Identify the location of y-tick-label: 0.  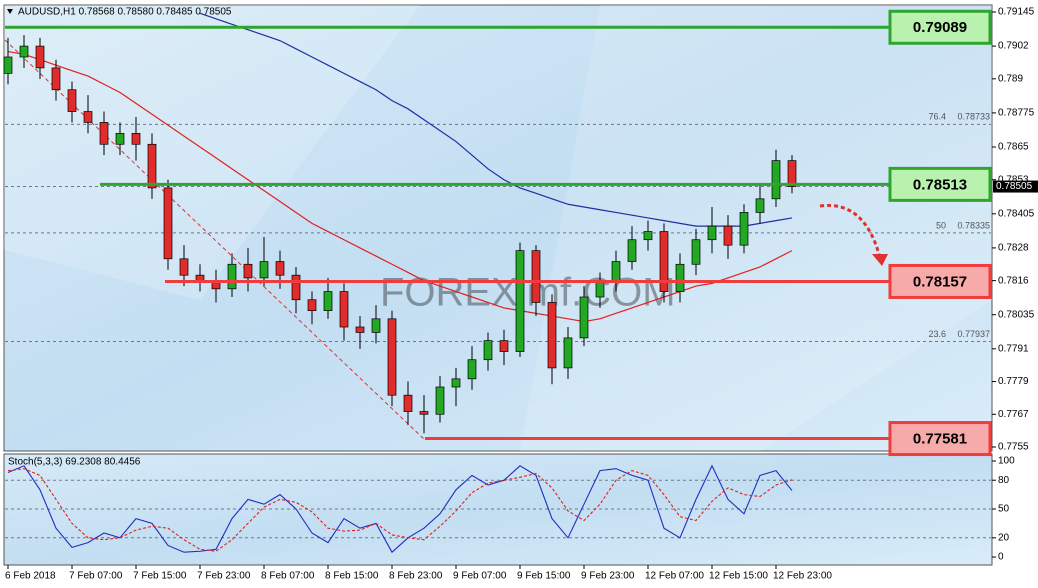
(1001, 557).